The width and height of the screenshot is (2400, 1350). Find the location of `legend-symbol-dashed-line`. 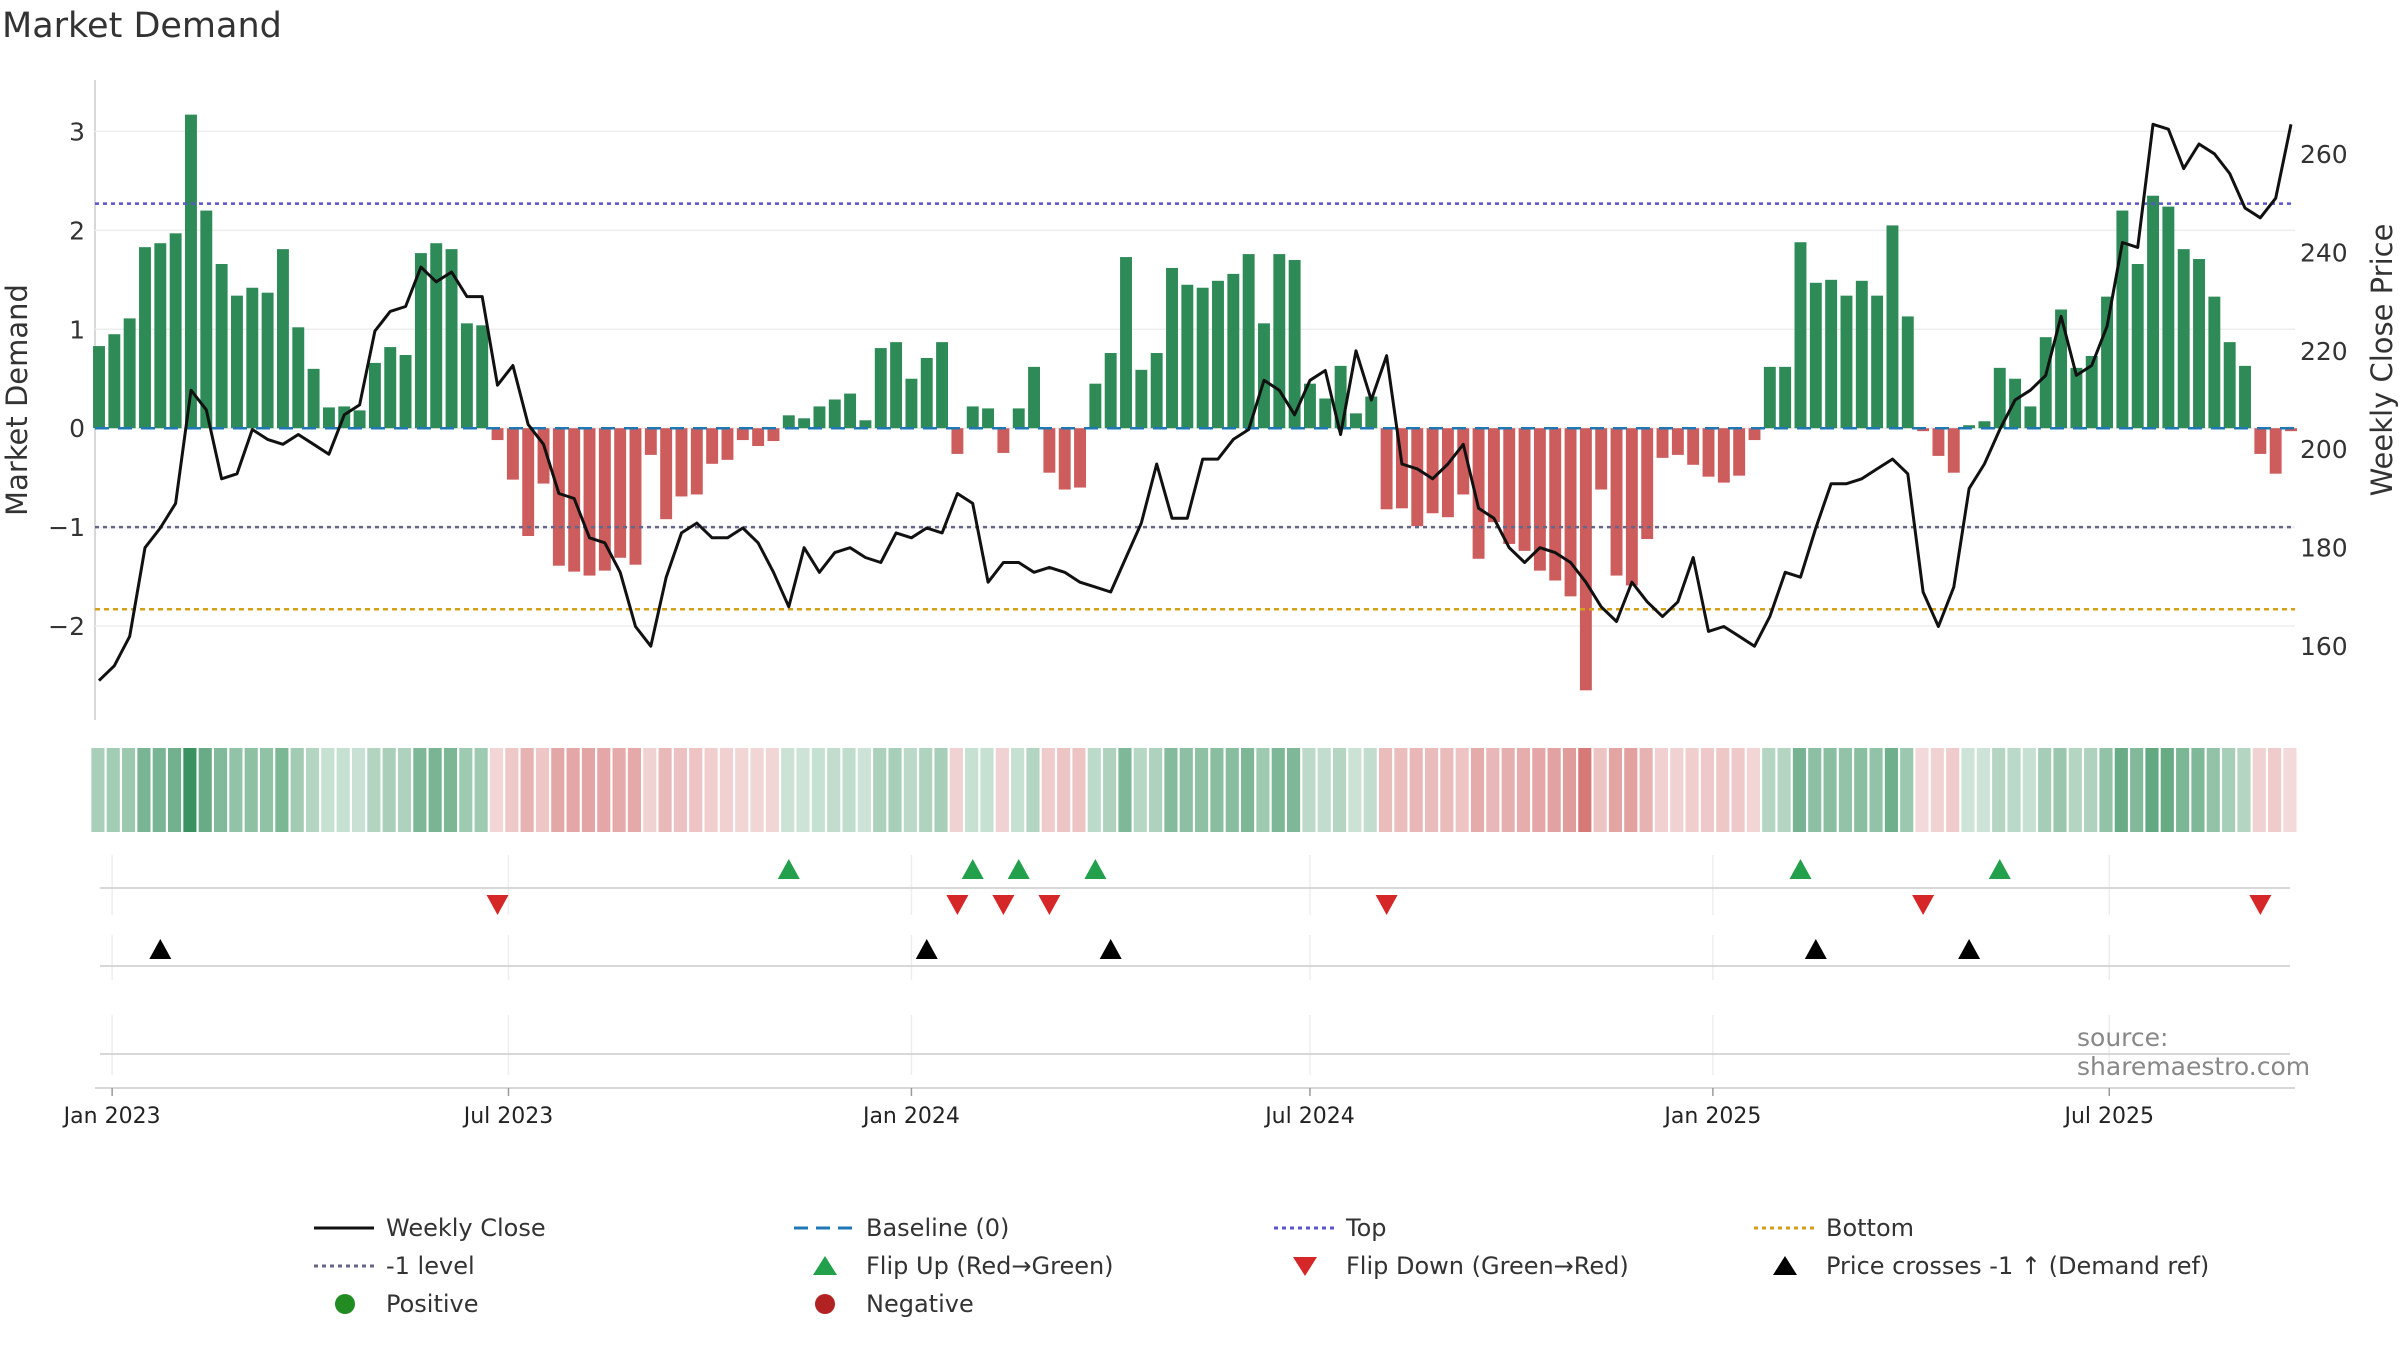

legend-symbol-dashed-line is located at coordinates (825, 1228).